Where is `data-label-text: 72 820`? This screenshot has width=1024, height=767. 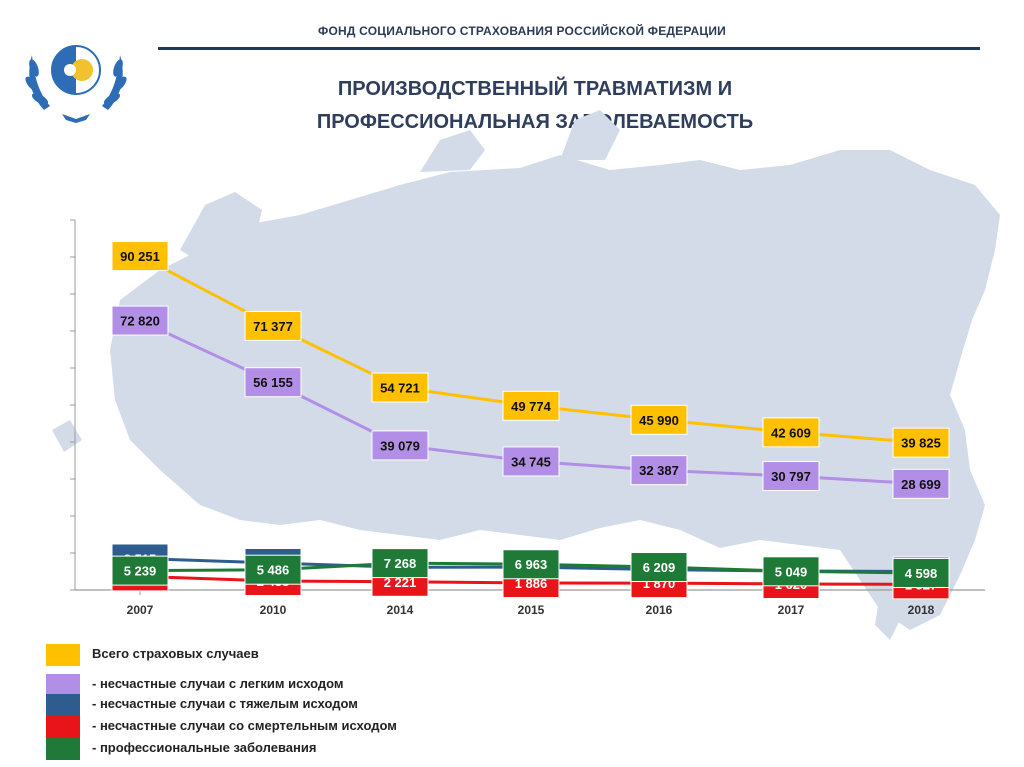 data-label-text: 72 820 is located at coordinates (140, 321).